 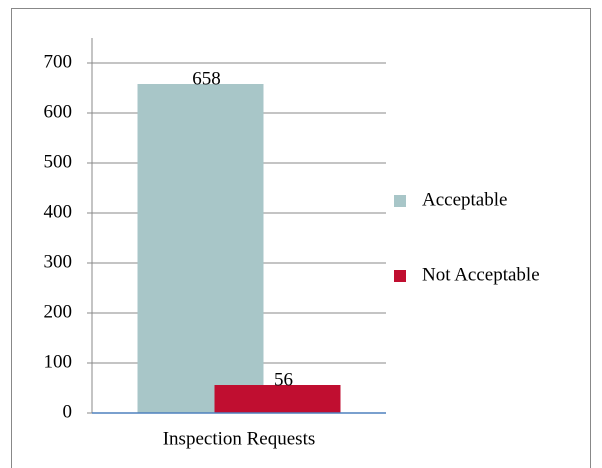 I want to click on y-tick-label: 300, so click(x=58, y=261).